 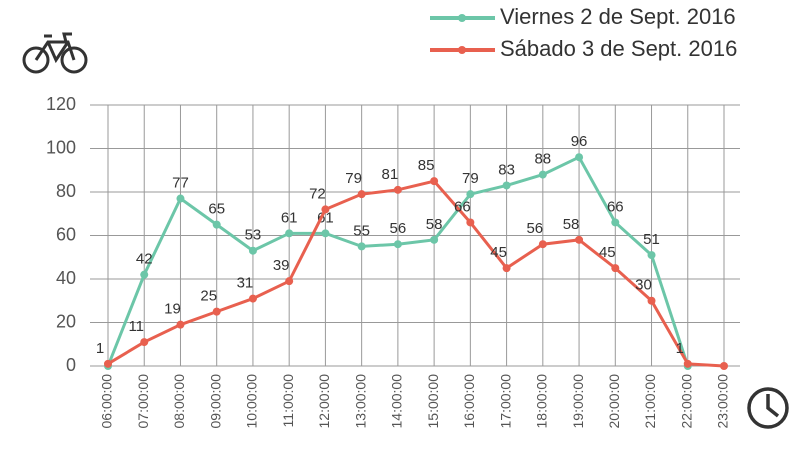 What do you see at coordinates (66, 278) in the screenshot?
I see `y-tick-label: 40` at bounding box center [66, 278].